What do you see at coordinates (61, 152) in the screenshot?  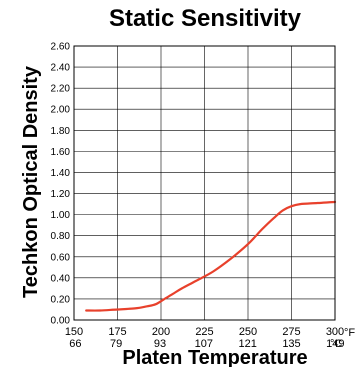 I see `y-tick-label: 1.60` at bounding box center [61, 152].